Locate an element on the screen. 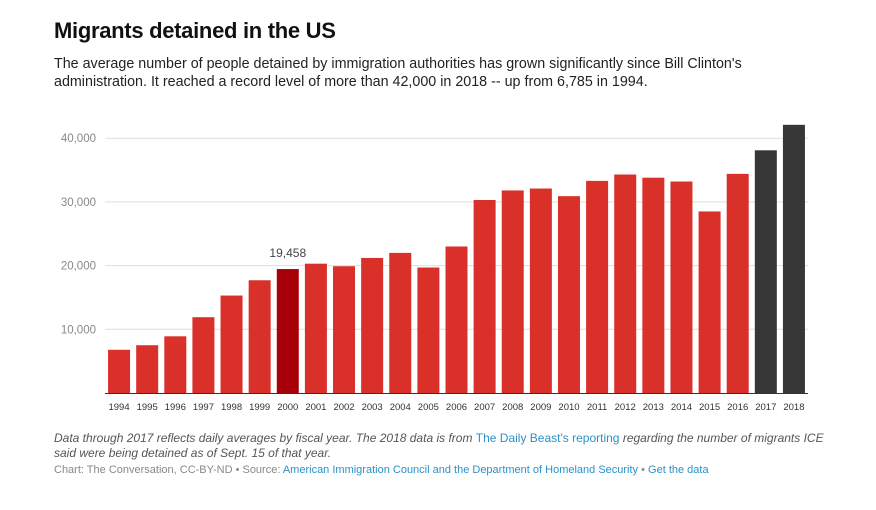 The height and width of the screenshot is (510, 876). y-tick-label: 30,000 is located at coordinates (78, 203).